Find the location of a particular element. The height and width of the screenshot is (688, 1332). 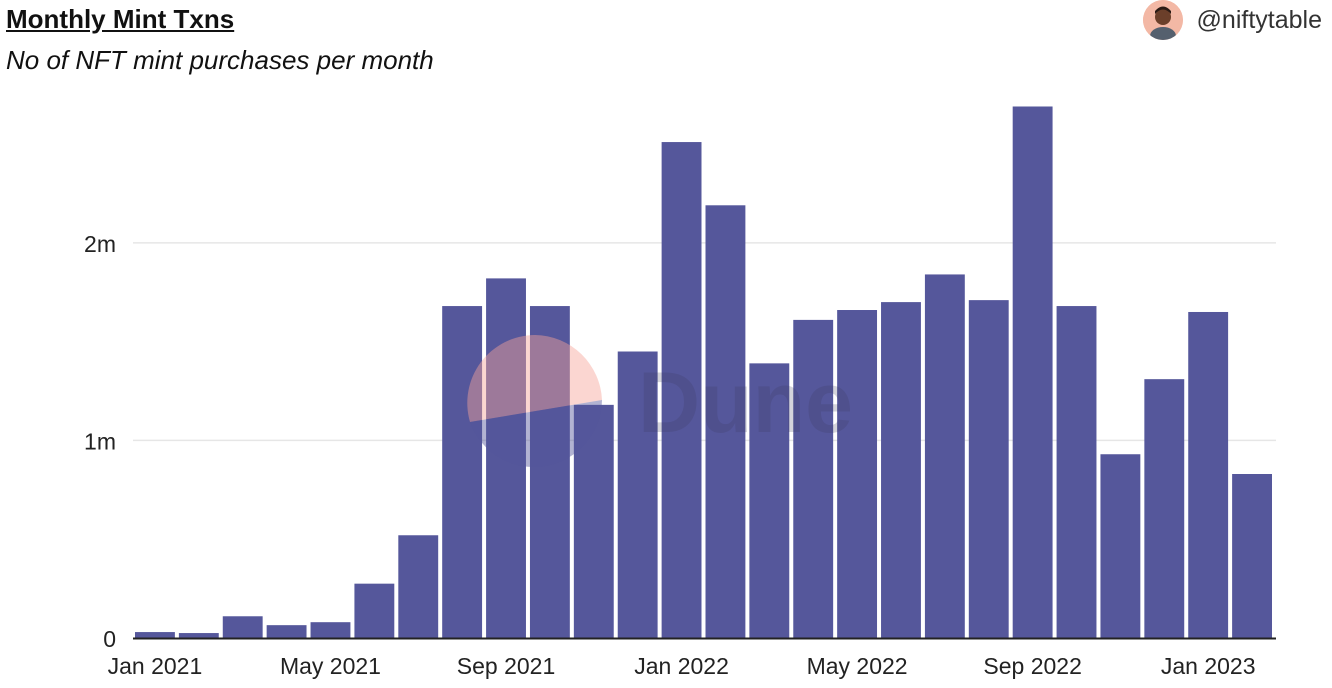

bar-apr-2021: Apr 2021 is located at coordinates (286, 631).